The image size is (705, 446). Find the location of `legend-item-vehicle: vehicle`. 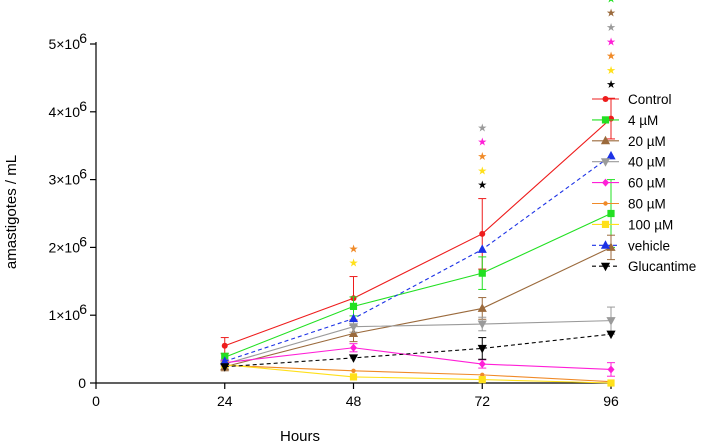

legend-item-vehicle: vehicle is located at coordinates (631, 245).